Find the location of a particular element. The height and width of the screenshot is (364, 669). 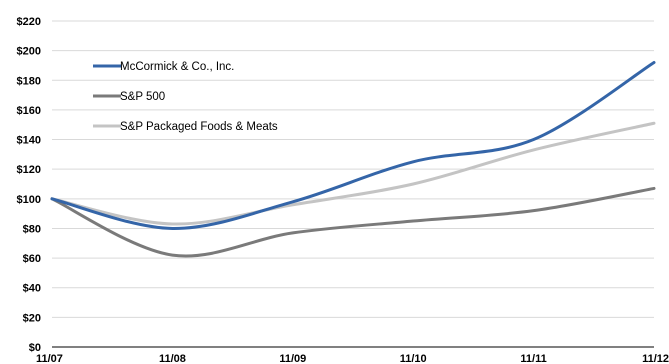

y-tick-label: $180 is located at coordinates (29, 81).